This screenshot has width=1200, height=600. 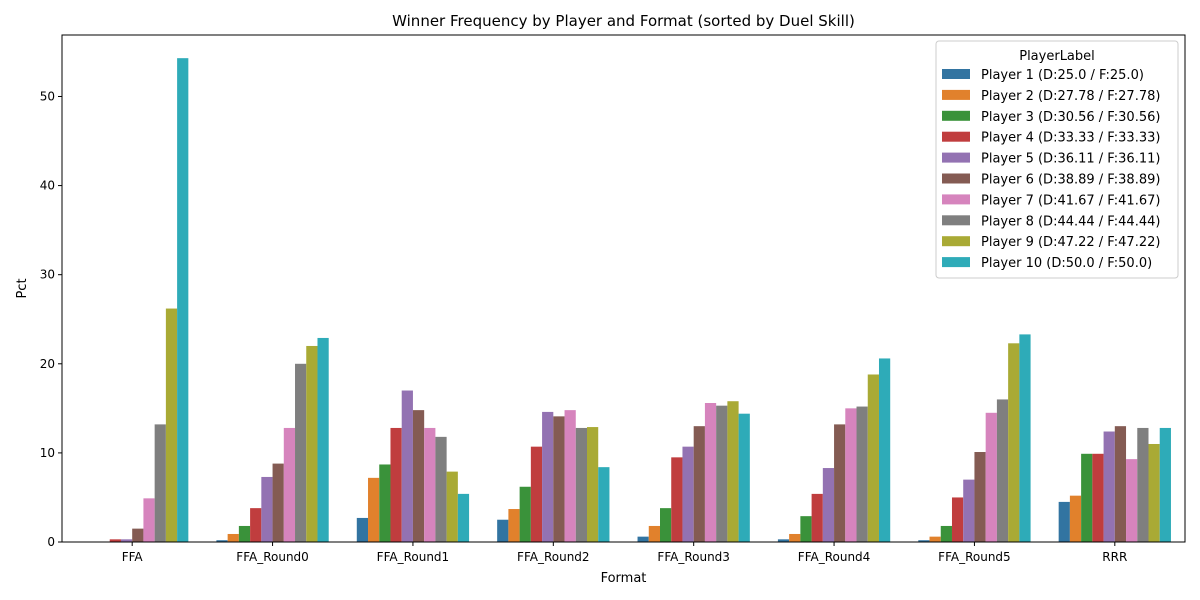 I want to click on legend-label: Player 5 (D:36.11 / F:36.11), so click(x=1070, y=159).